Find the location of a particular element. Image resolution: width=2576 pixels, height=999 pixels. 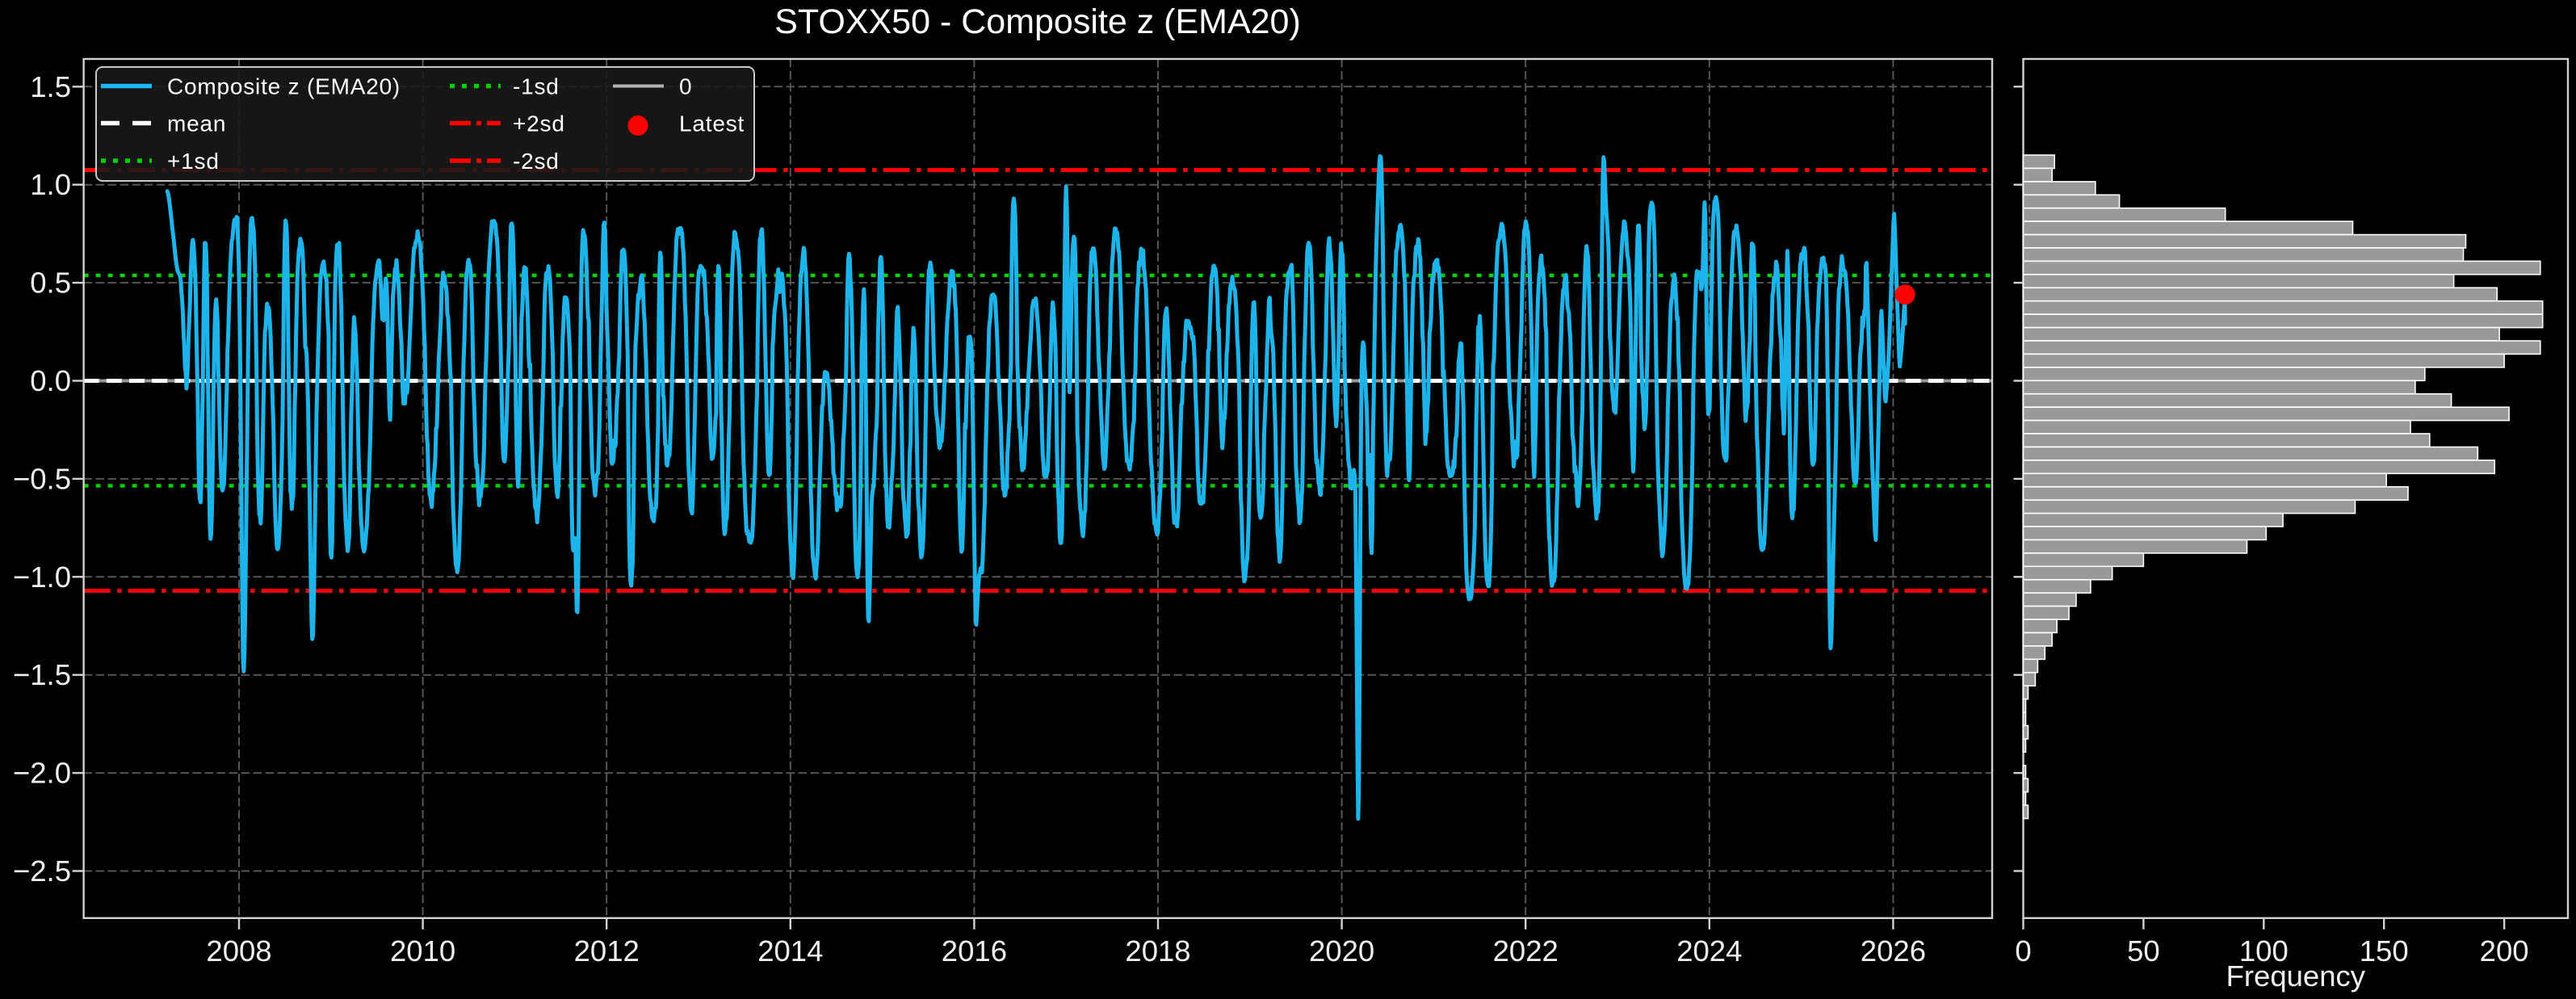

svg-text: 50 is located at coordinates (2143, 951).